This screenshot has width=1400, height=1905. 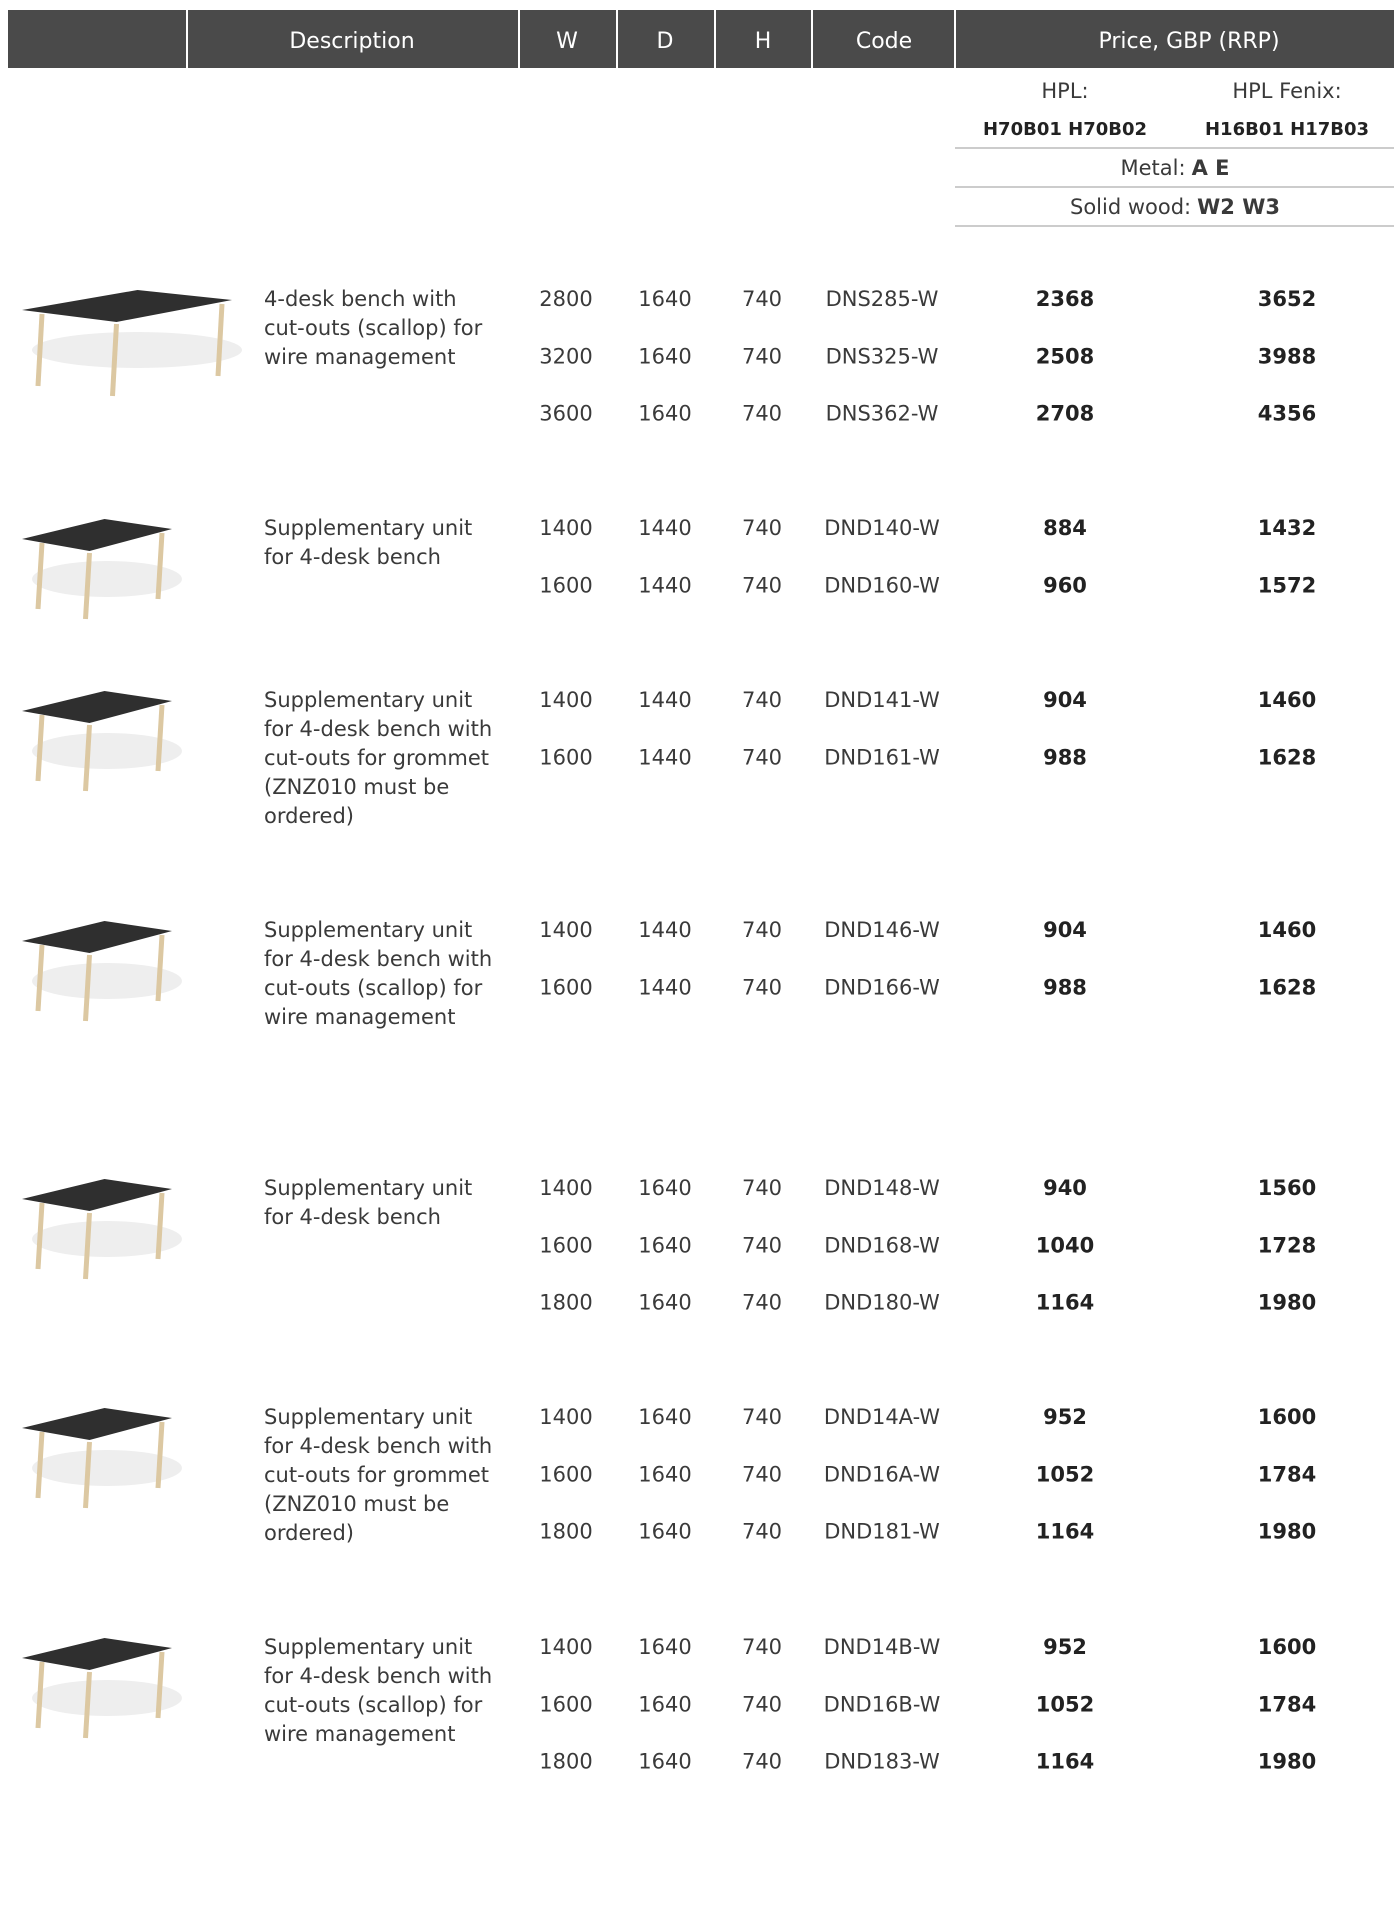 What do you see at coordinates (882, 356) in the screenshot?
I see `cell: DNS325-W` at bounding box center [882, 356].